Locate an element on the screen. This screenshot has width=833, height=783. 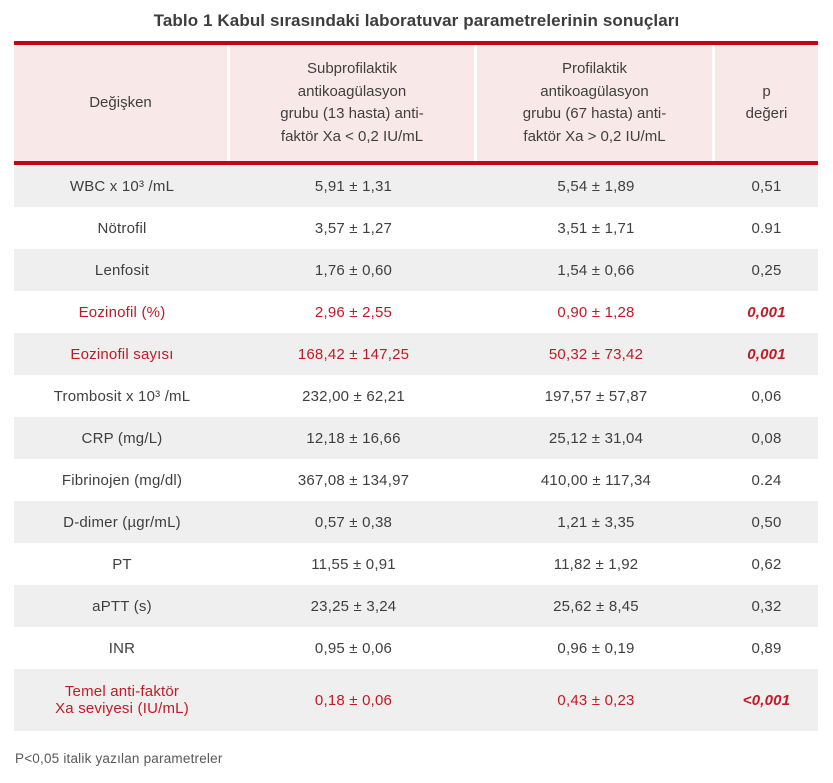
p-value: <0,001 is located at coordinates (766, 700).